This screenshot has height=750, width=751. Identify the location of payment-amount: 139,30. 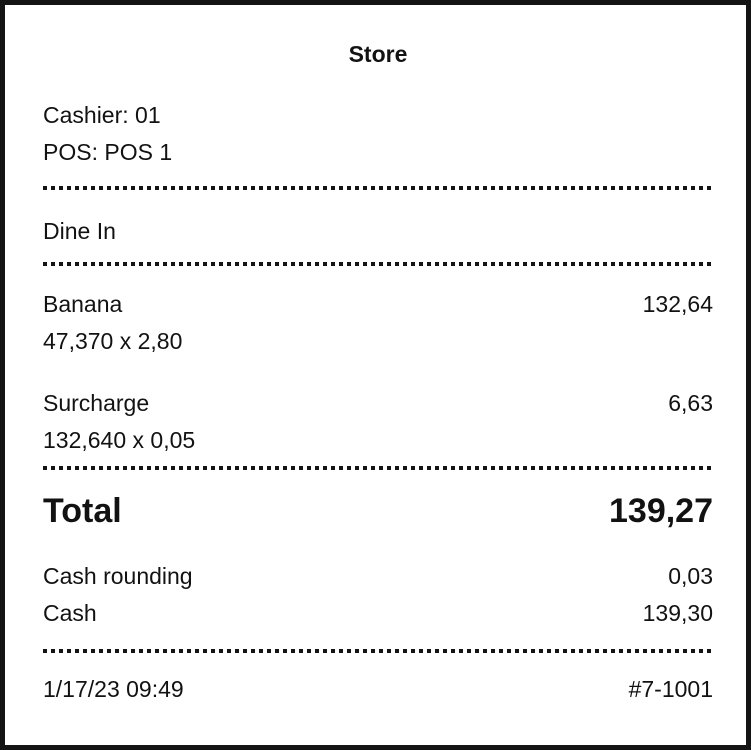
(677, 613).